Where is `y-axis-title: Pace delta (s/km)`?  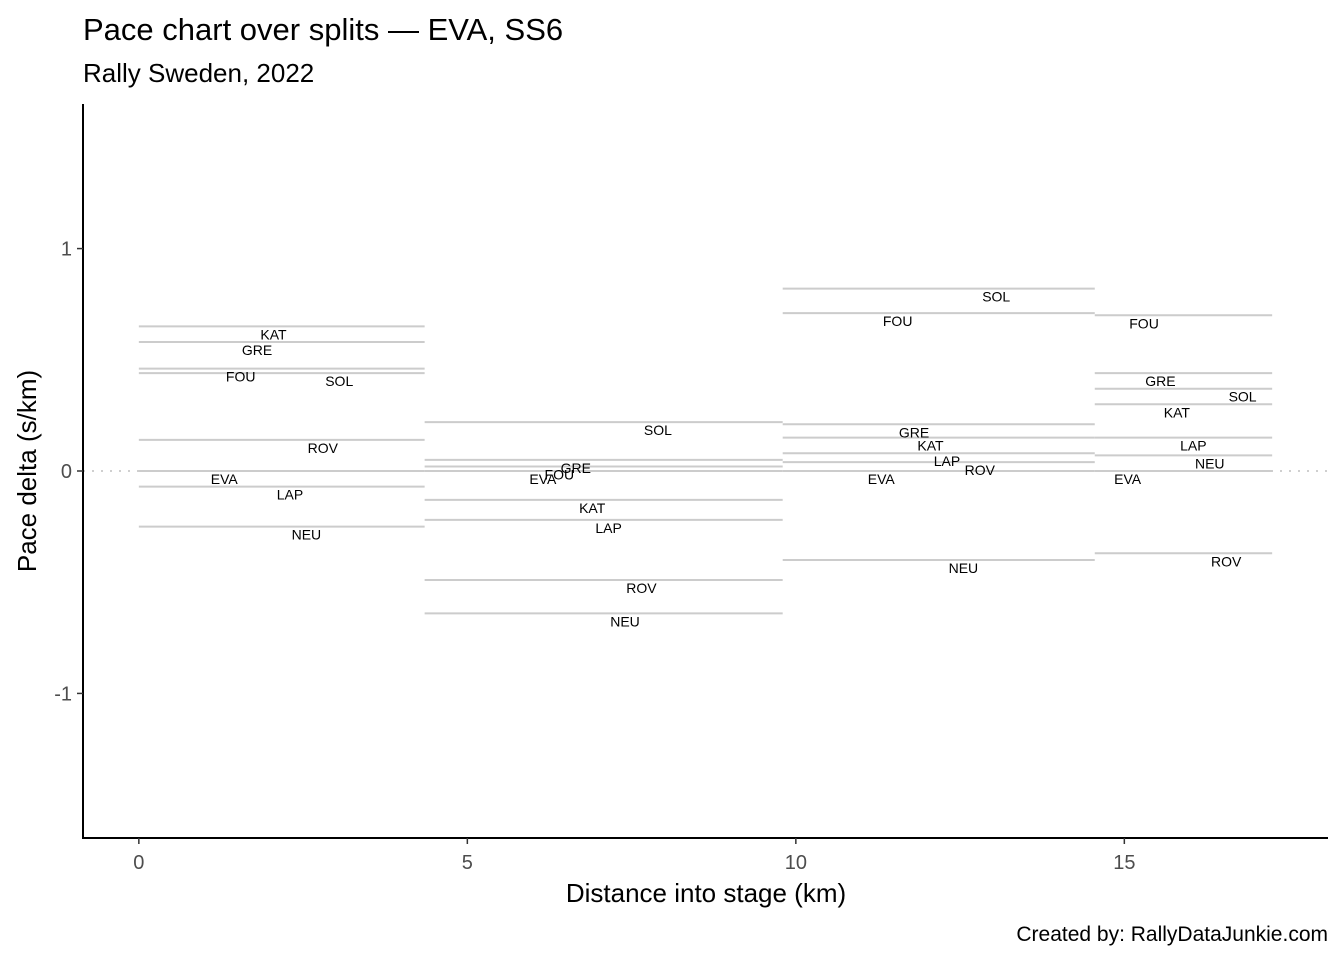 y-axis-title: Pace delta (s/km) is located at coordinates (27, 471).